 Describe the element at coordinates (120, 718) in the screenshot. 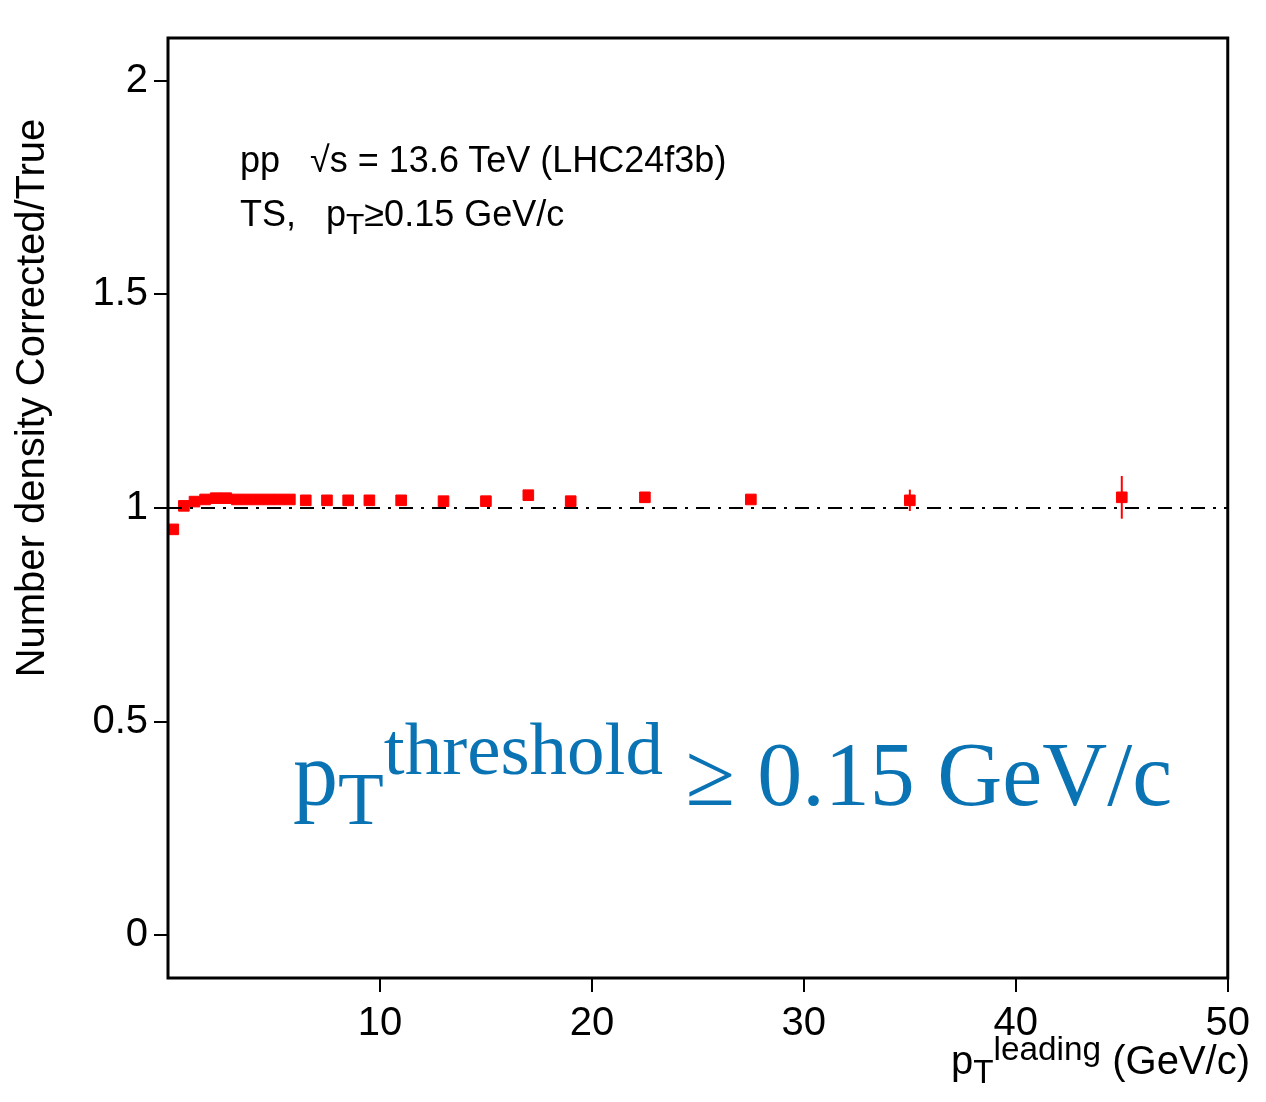

I see `y-tick-label: 0.5` at that location.